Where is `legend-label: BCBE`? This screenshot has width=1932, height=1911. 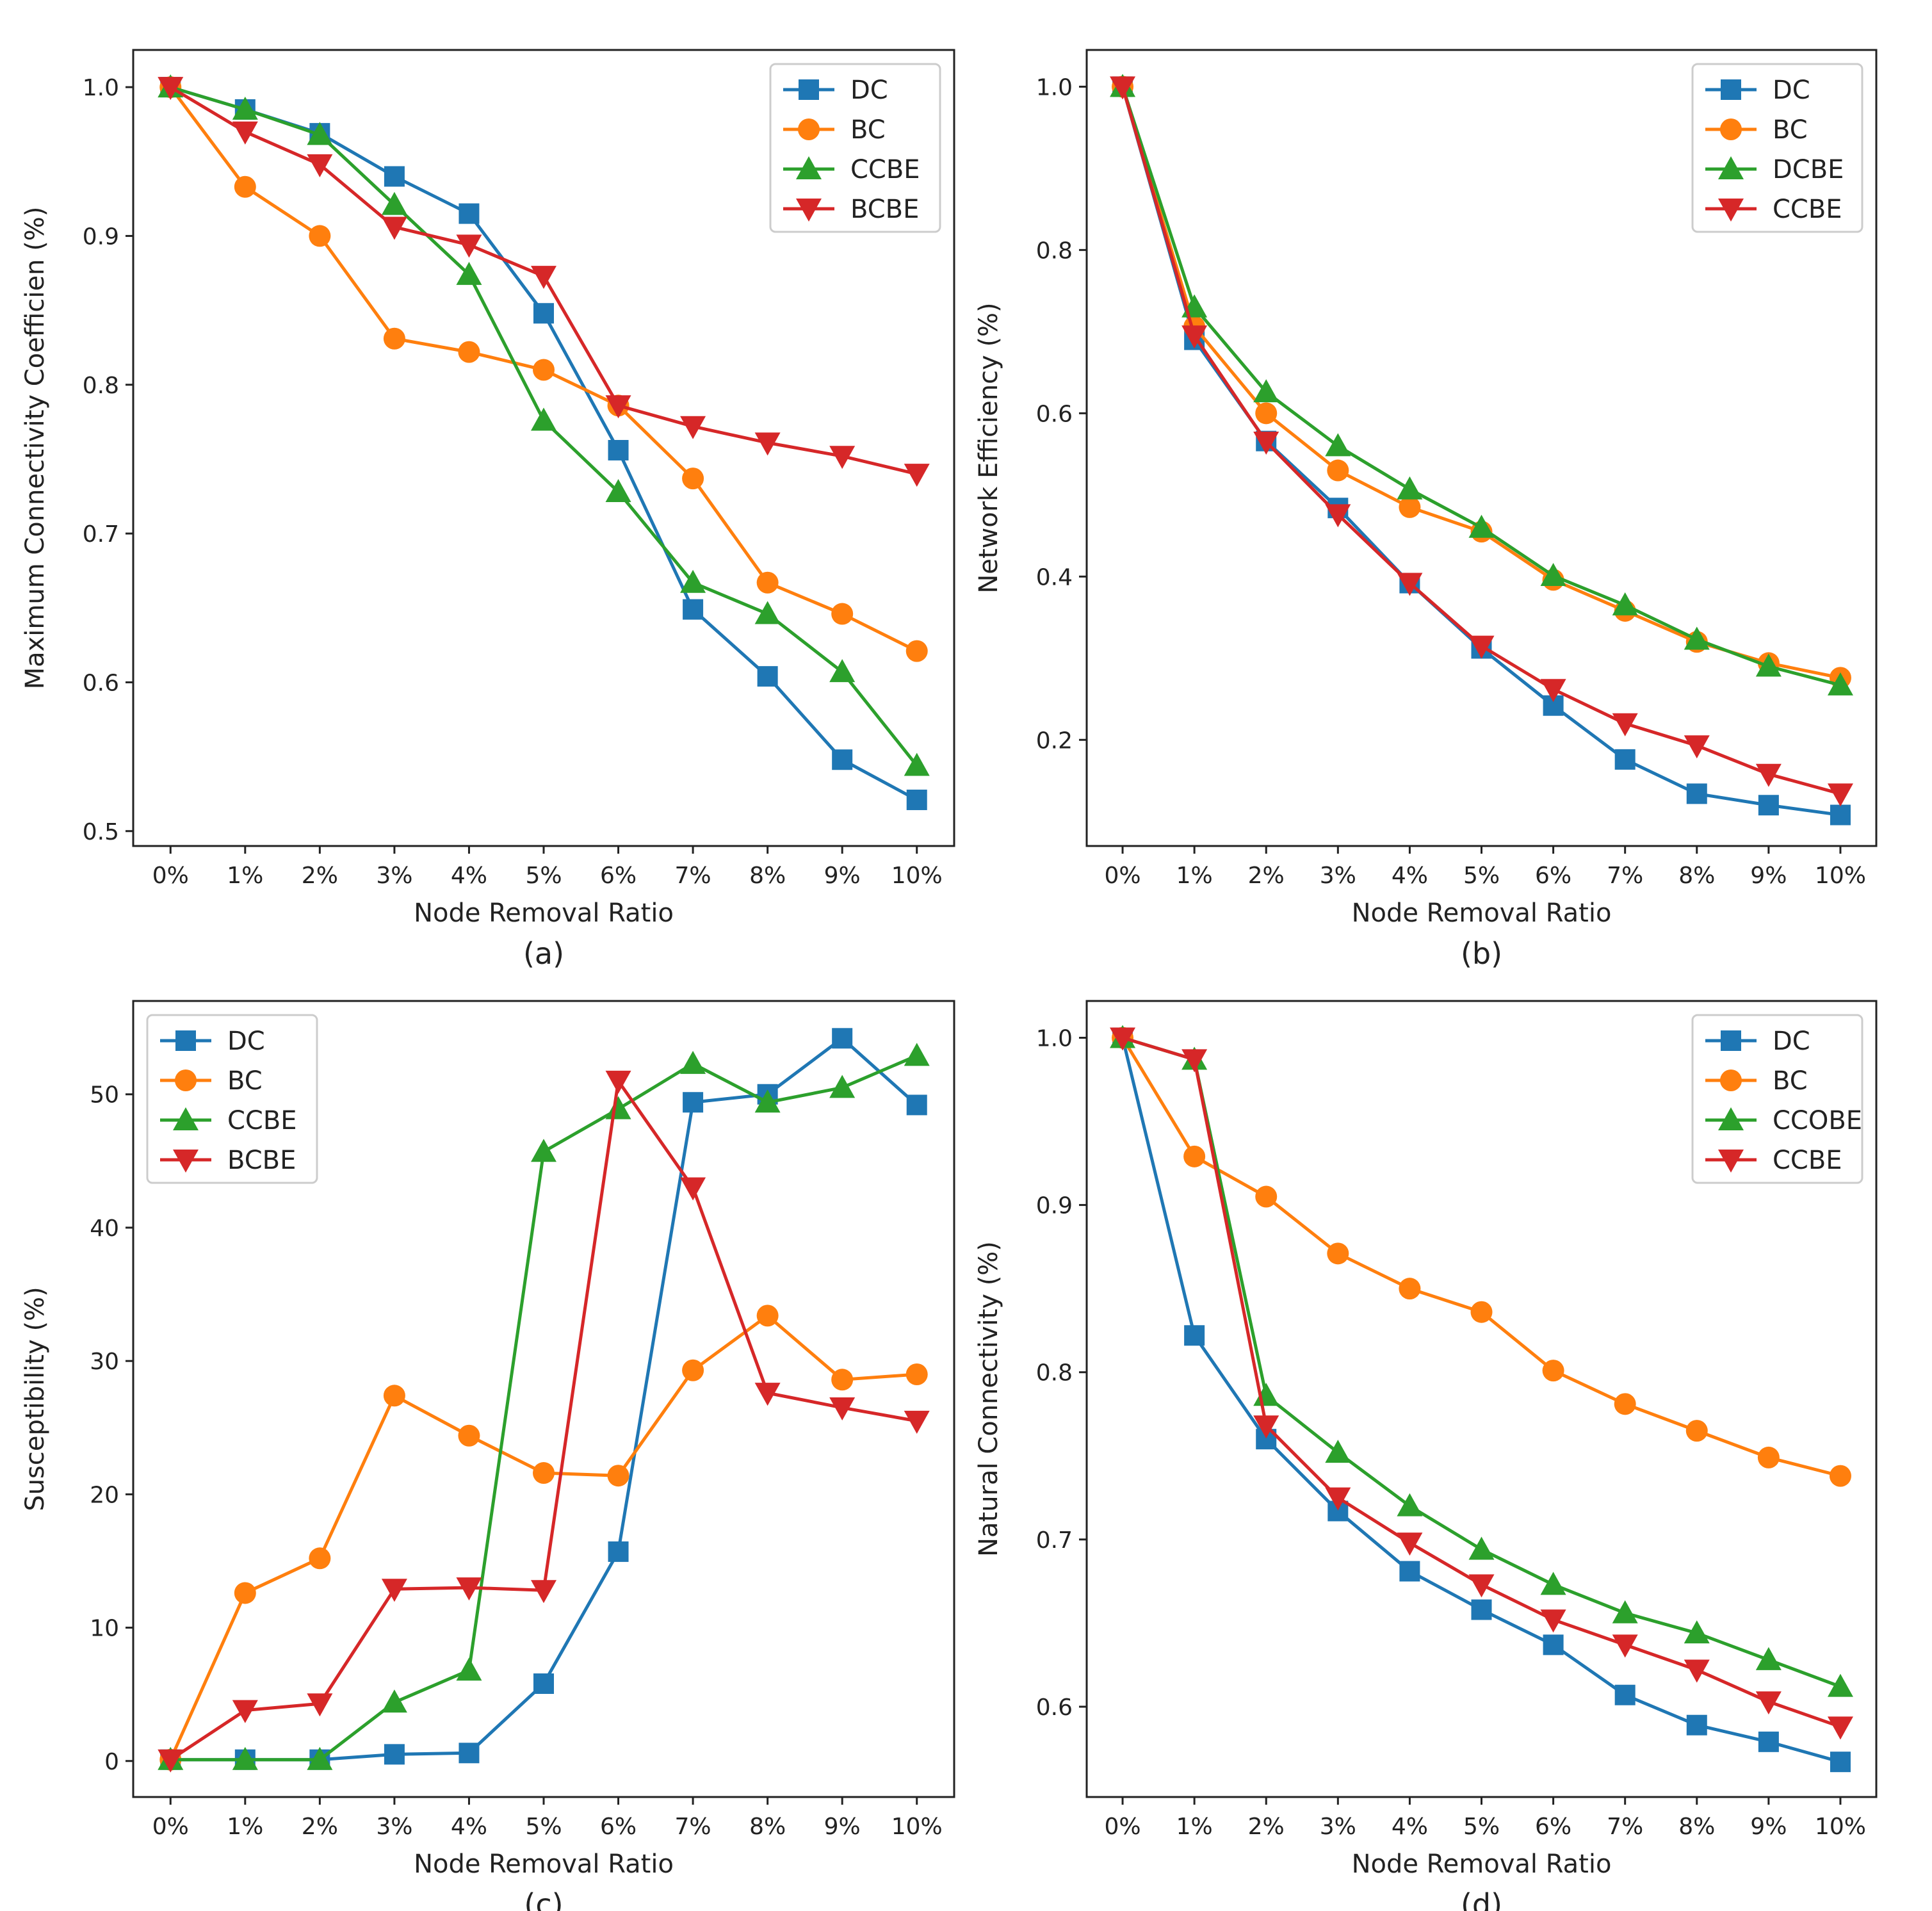 legend-label: BCBE is located at coordinates (885, 209).